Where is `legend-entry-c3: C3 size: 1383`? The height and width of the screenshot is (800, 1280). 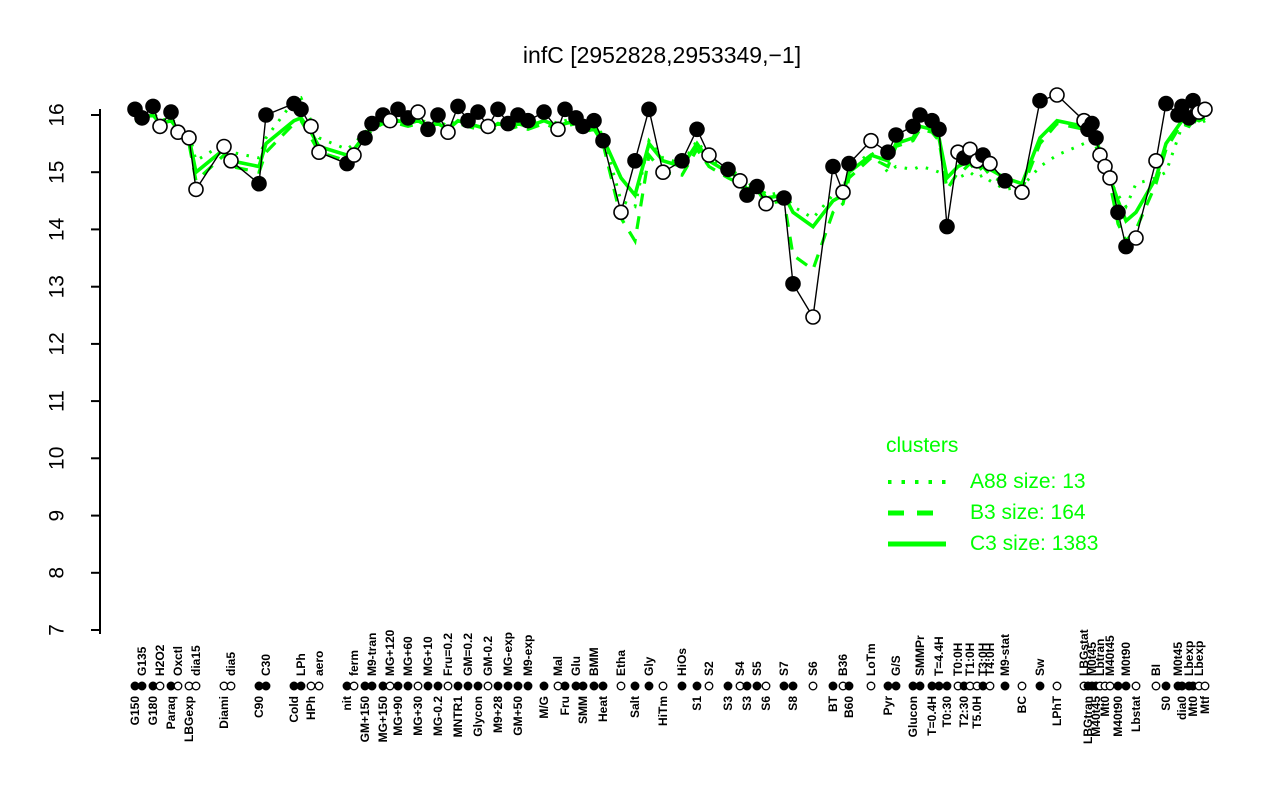 legend-entry-c3: C3 size: 1383 is located at coordinates (992, 543).